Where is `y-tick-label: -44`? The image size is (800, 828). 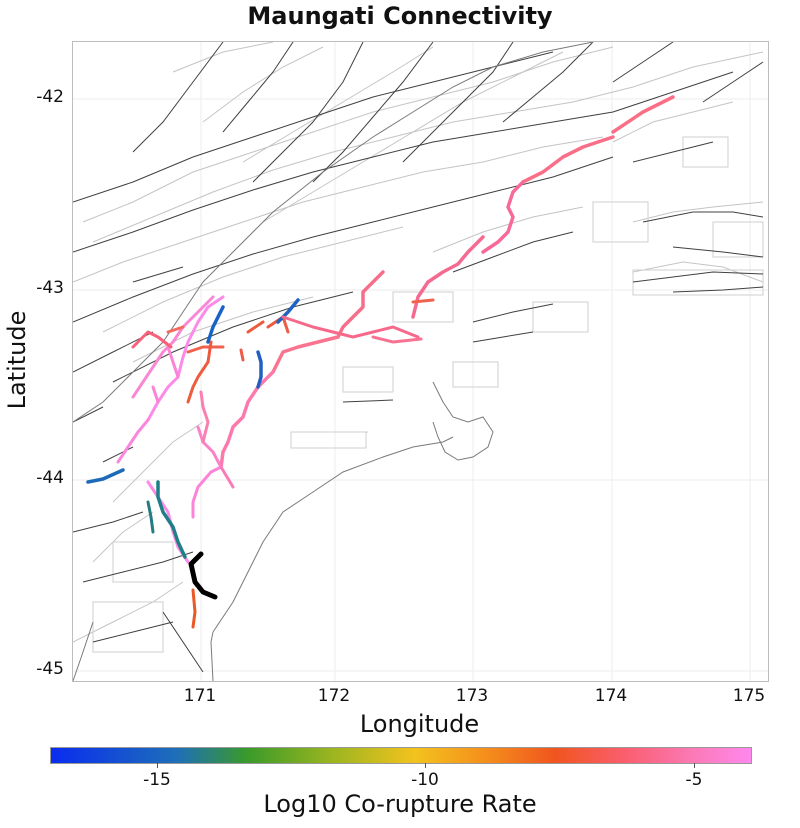
y-tick-label: -44 is located at coordinates (50, 478).